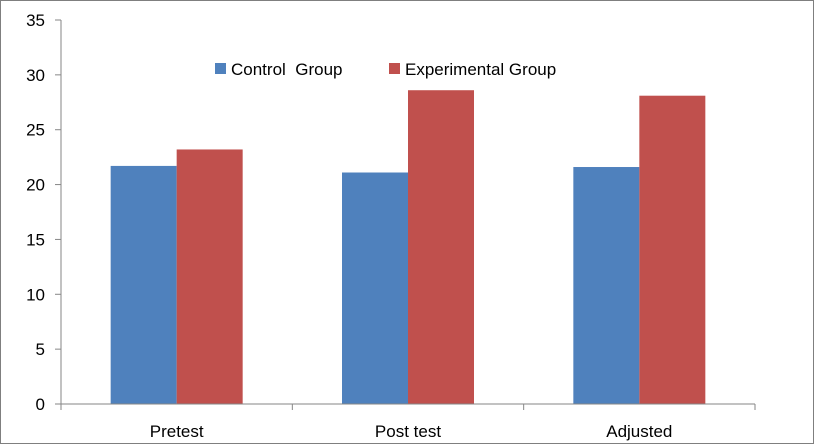 The height and width of the screenshot is (444, 814). Describe the element at coordinates (639, 431) in the screenshot. I see `x-tick-label: Adjusted` at that location.